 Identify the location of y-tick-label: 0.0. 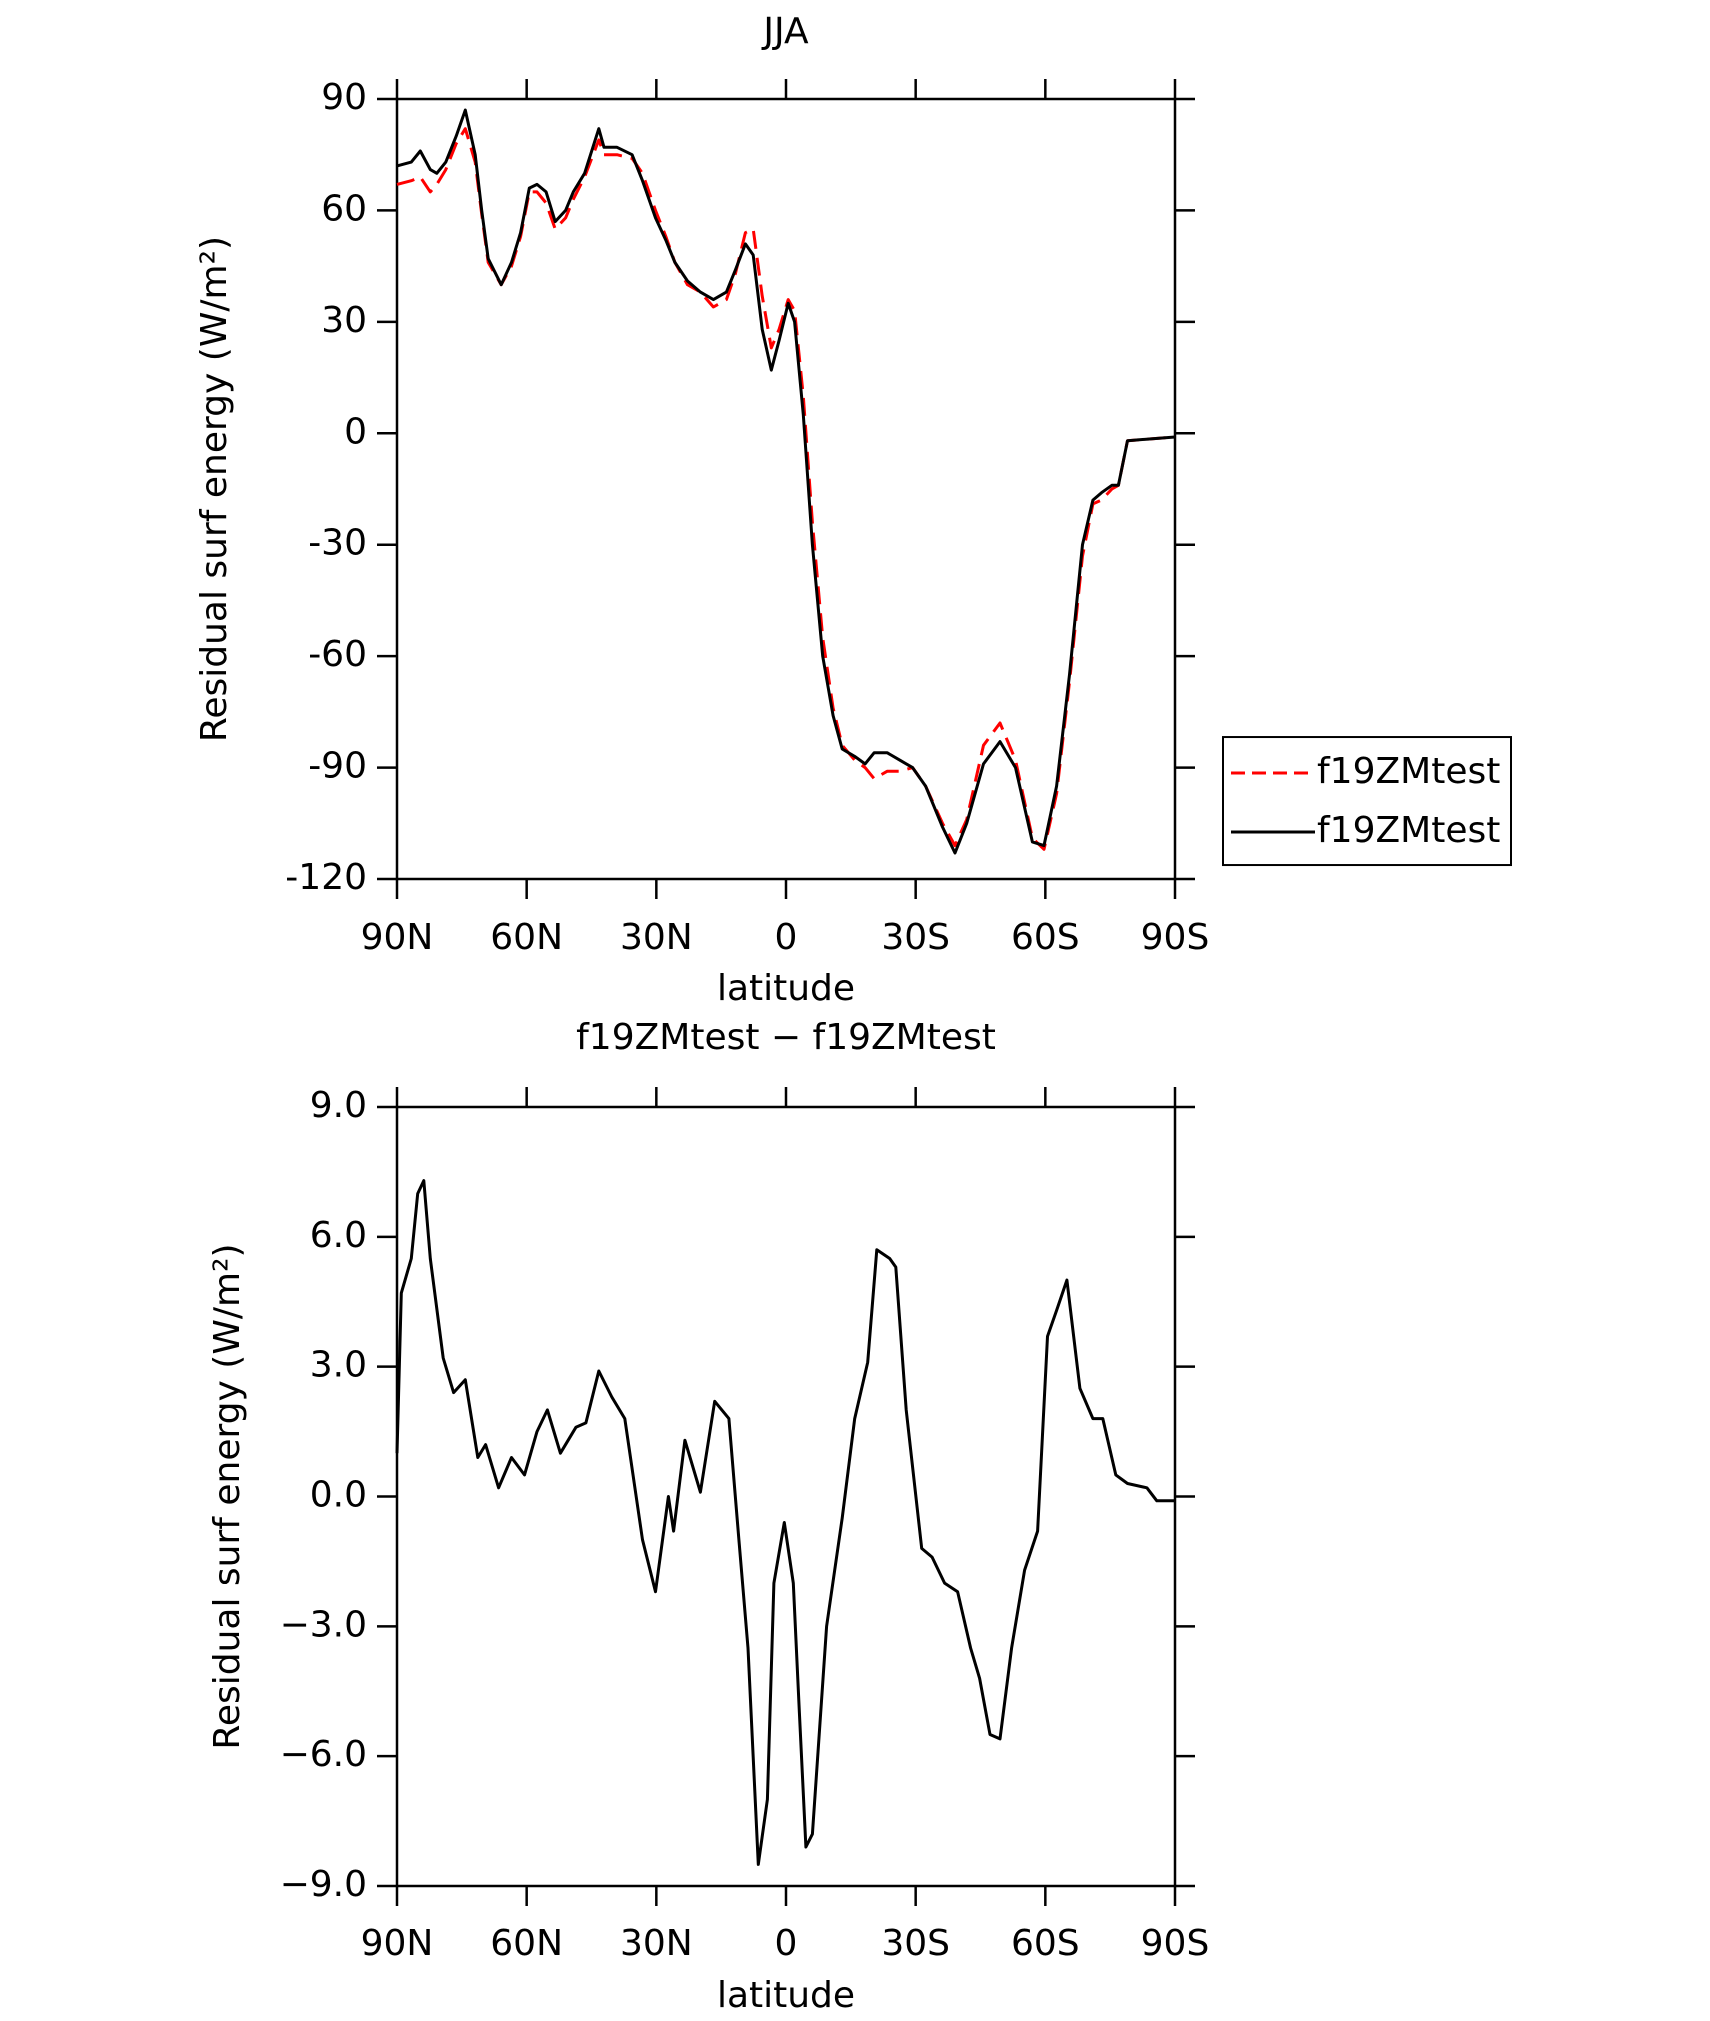
(338, 1495).